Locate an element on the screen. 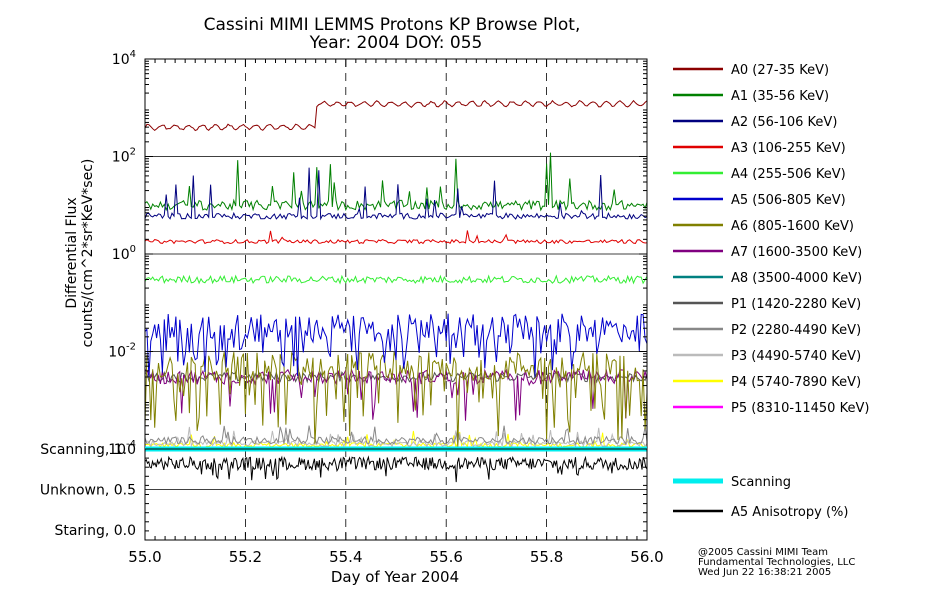 The width and height of the screenshot is (950, 600). legend-label: A8 (3500-4000 KeV) is located at coordinates (796, 278).